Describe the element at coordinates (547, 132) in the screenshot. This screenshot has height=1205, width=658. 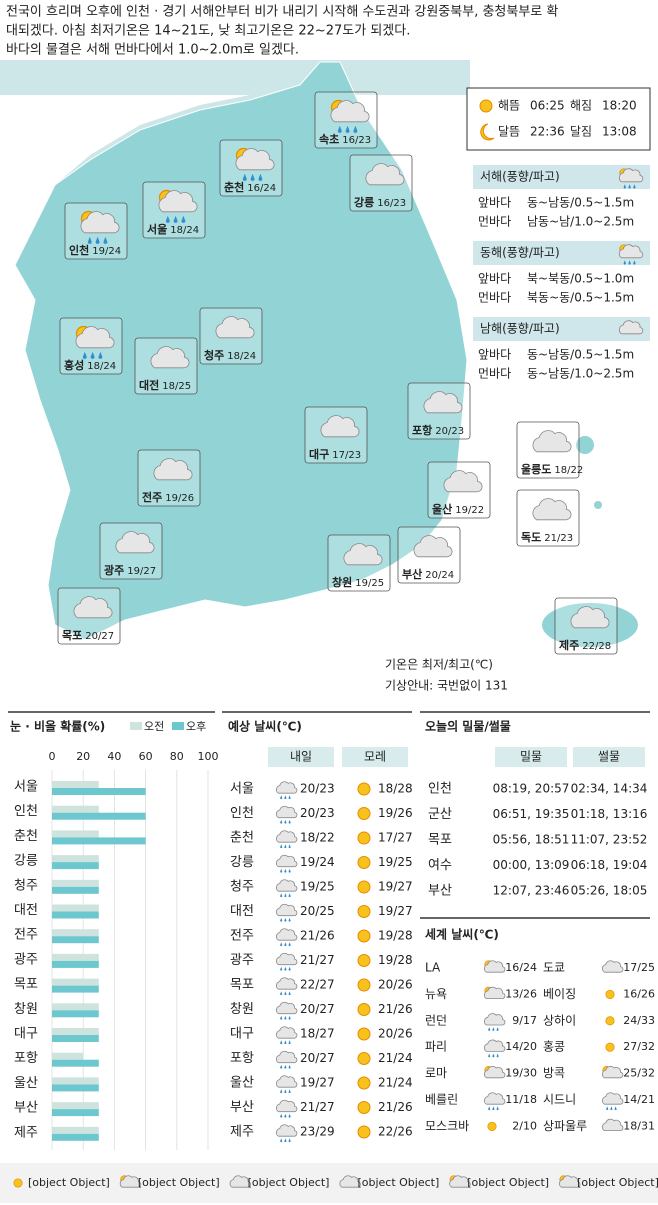
I see `moon-time: 22:36` at that location.